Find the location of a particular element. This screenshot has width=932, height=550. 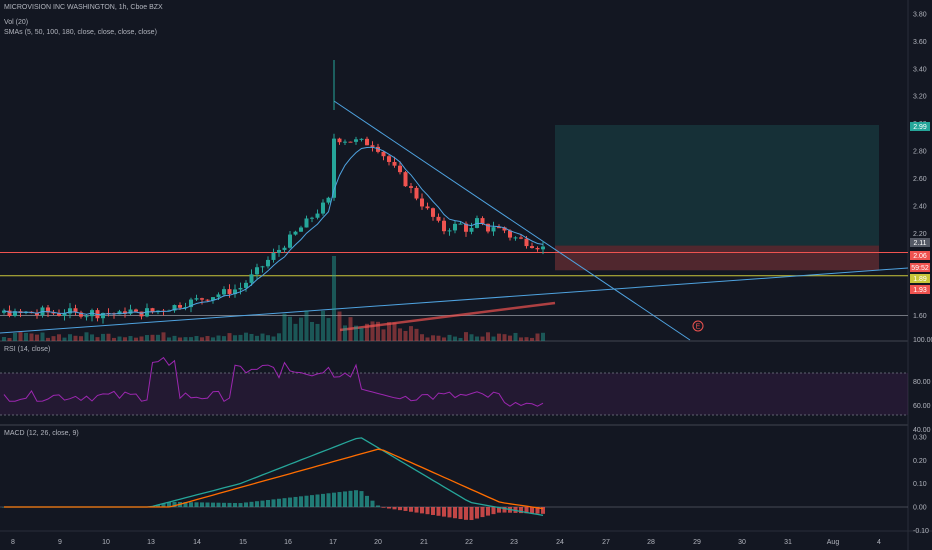

macd-tick-label: -0.10 is located at coordinates (921, 531).